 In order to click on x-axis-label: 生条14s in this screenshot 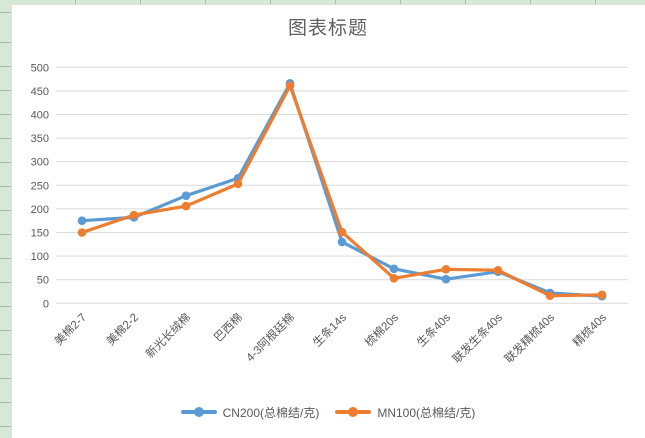, I will do `click(329, 329)`.